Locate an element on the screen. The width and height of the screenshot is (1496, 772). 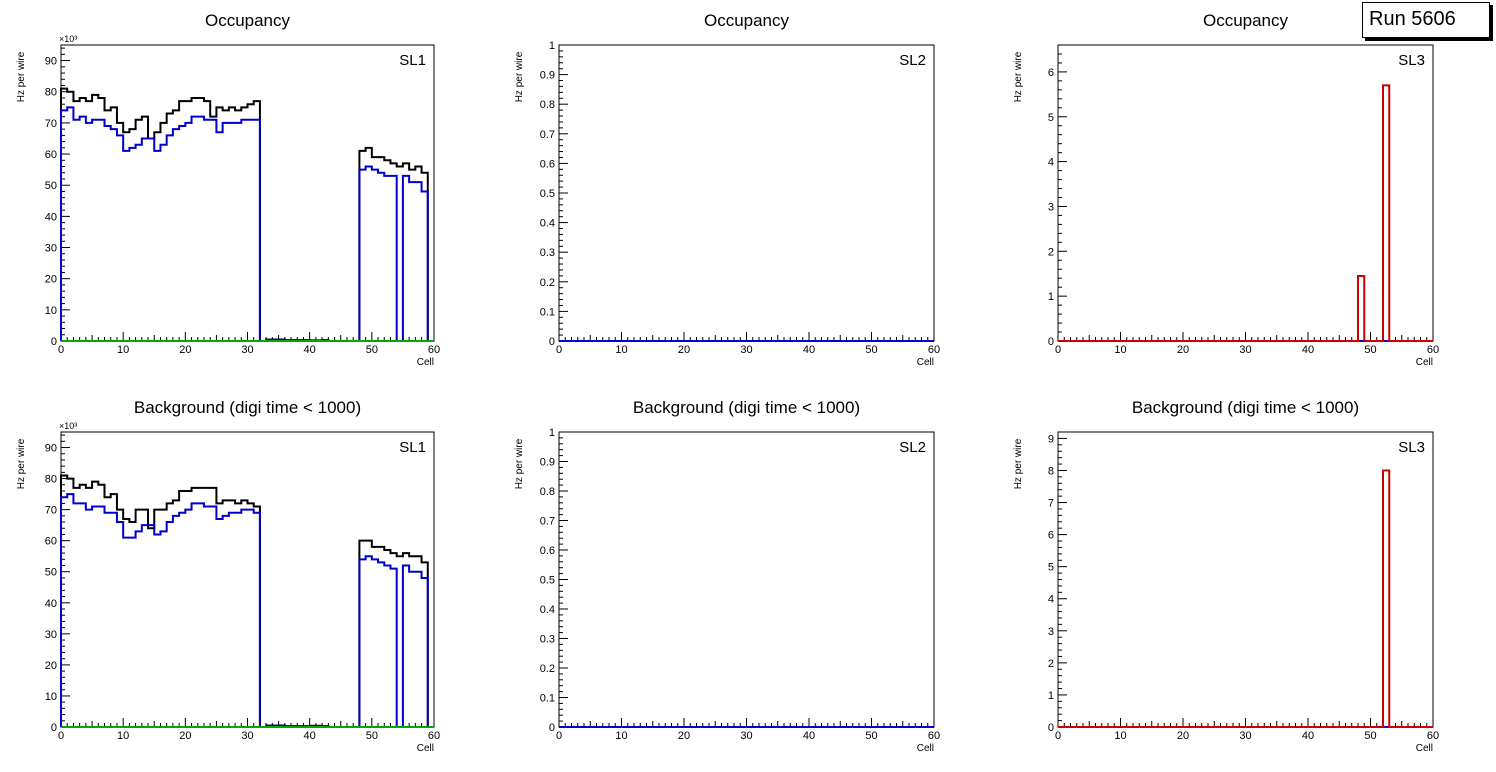
y-tick-label: 0.1 is located at coordinates (547, 699).